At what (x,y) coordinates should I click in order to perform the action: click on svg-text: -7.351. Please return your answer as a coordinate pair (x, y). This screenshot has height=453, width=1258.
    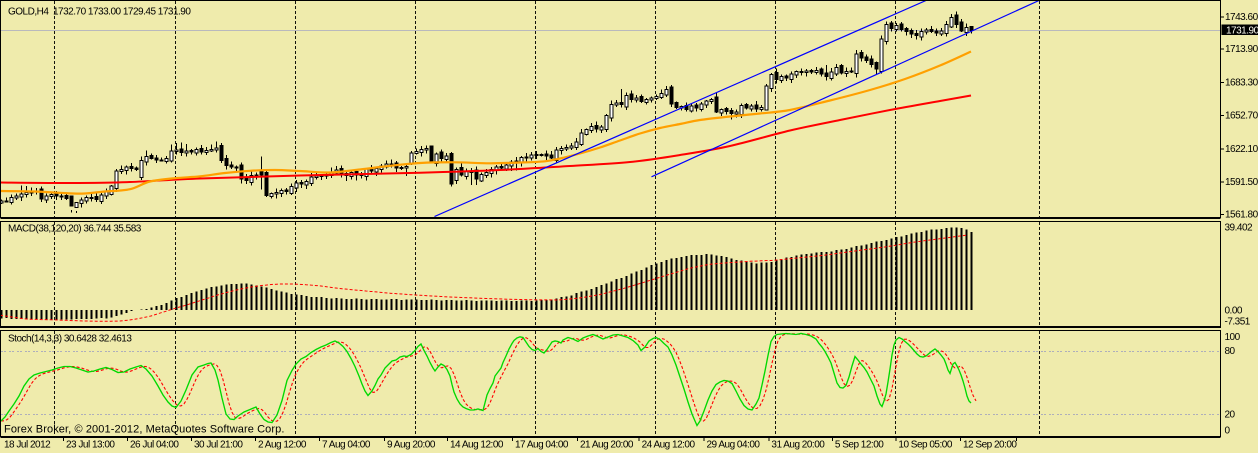
    Looking at the image, I should click on (1238, 321).